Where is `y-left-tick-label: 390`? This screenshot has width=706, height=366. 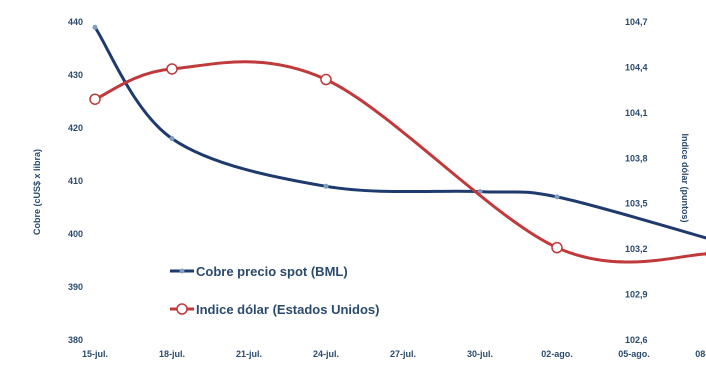 y-left-tick-label: 390 is located at coordinates (75, 287).